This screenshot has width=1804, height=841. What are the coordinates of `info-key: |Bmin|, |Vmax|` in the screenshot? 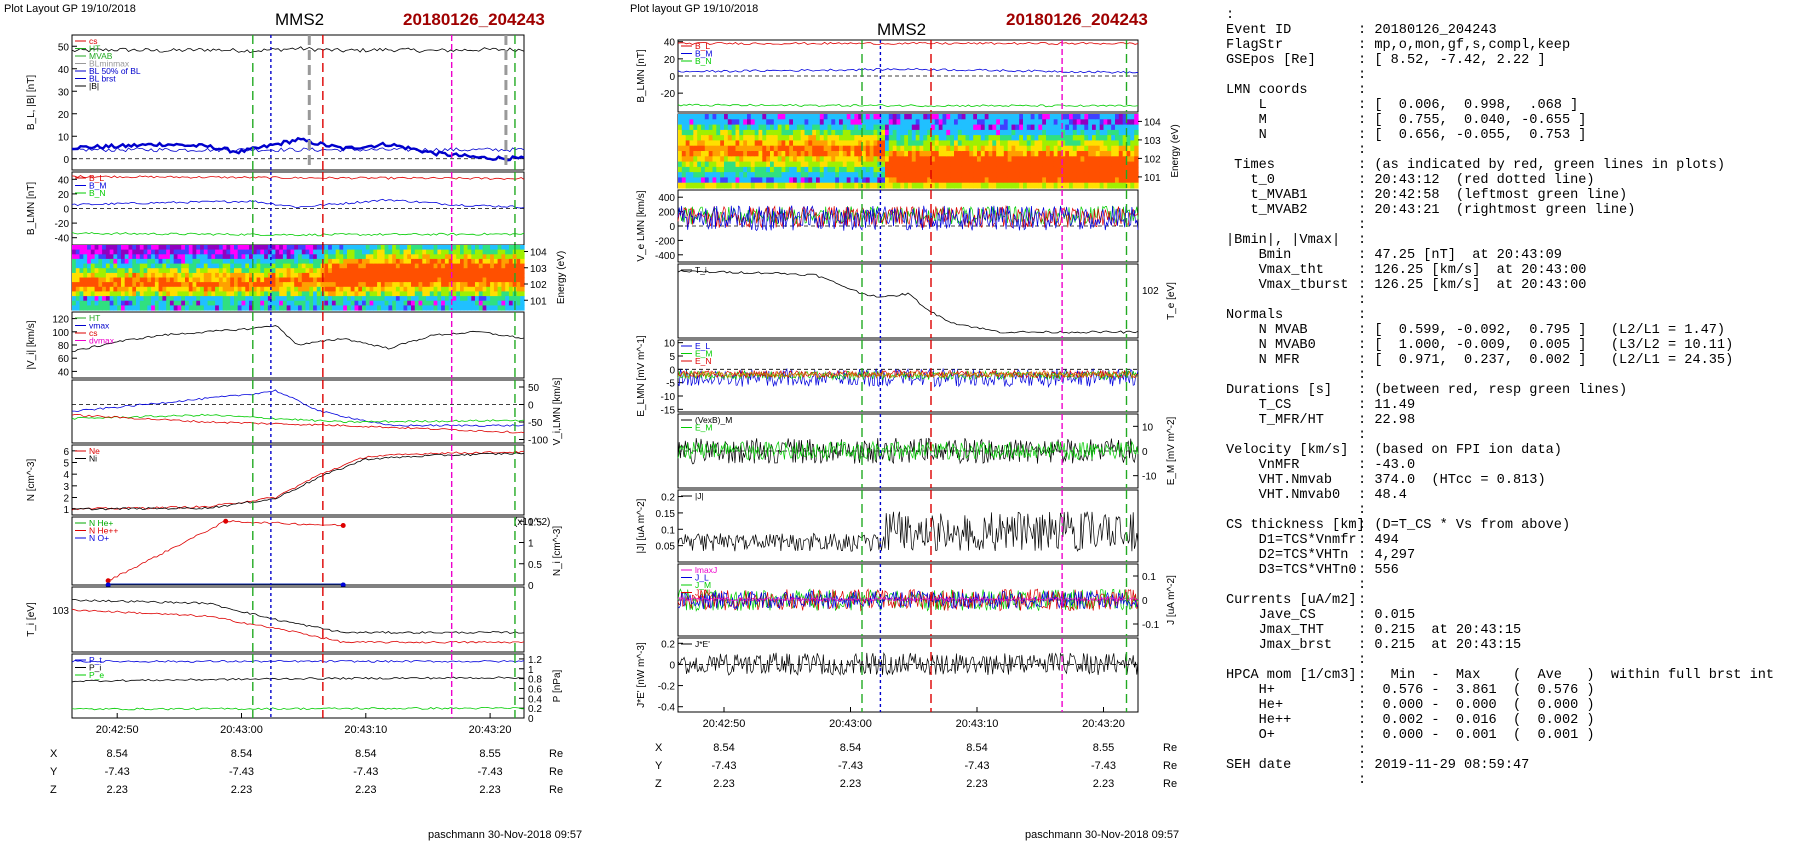 It's located at (1283, 240).